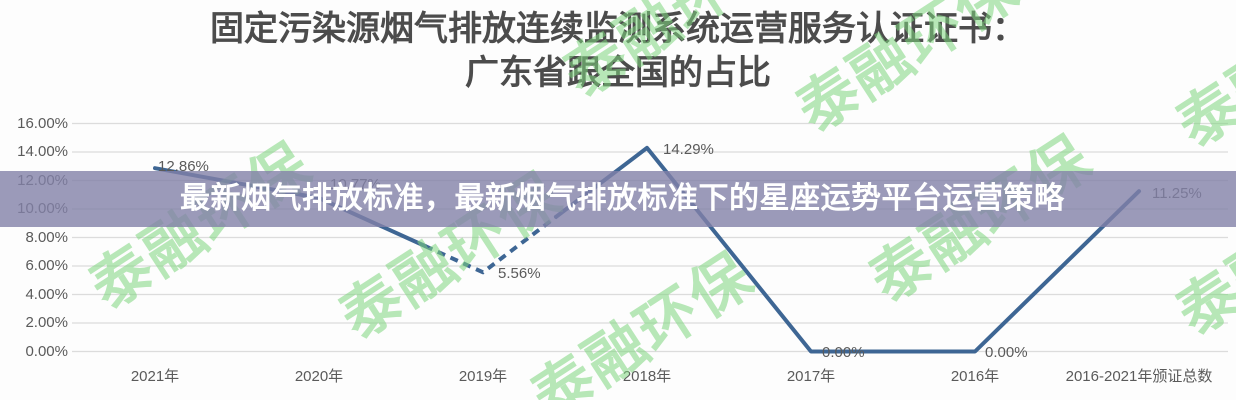  I want to click on data-value-label: 5.56%, so click(519, 274).